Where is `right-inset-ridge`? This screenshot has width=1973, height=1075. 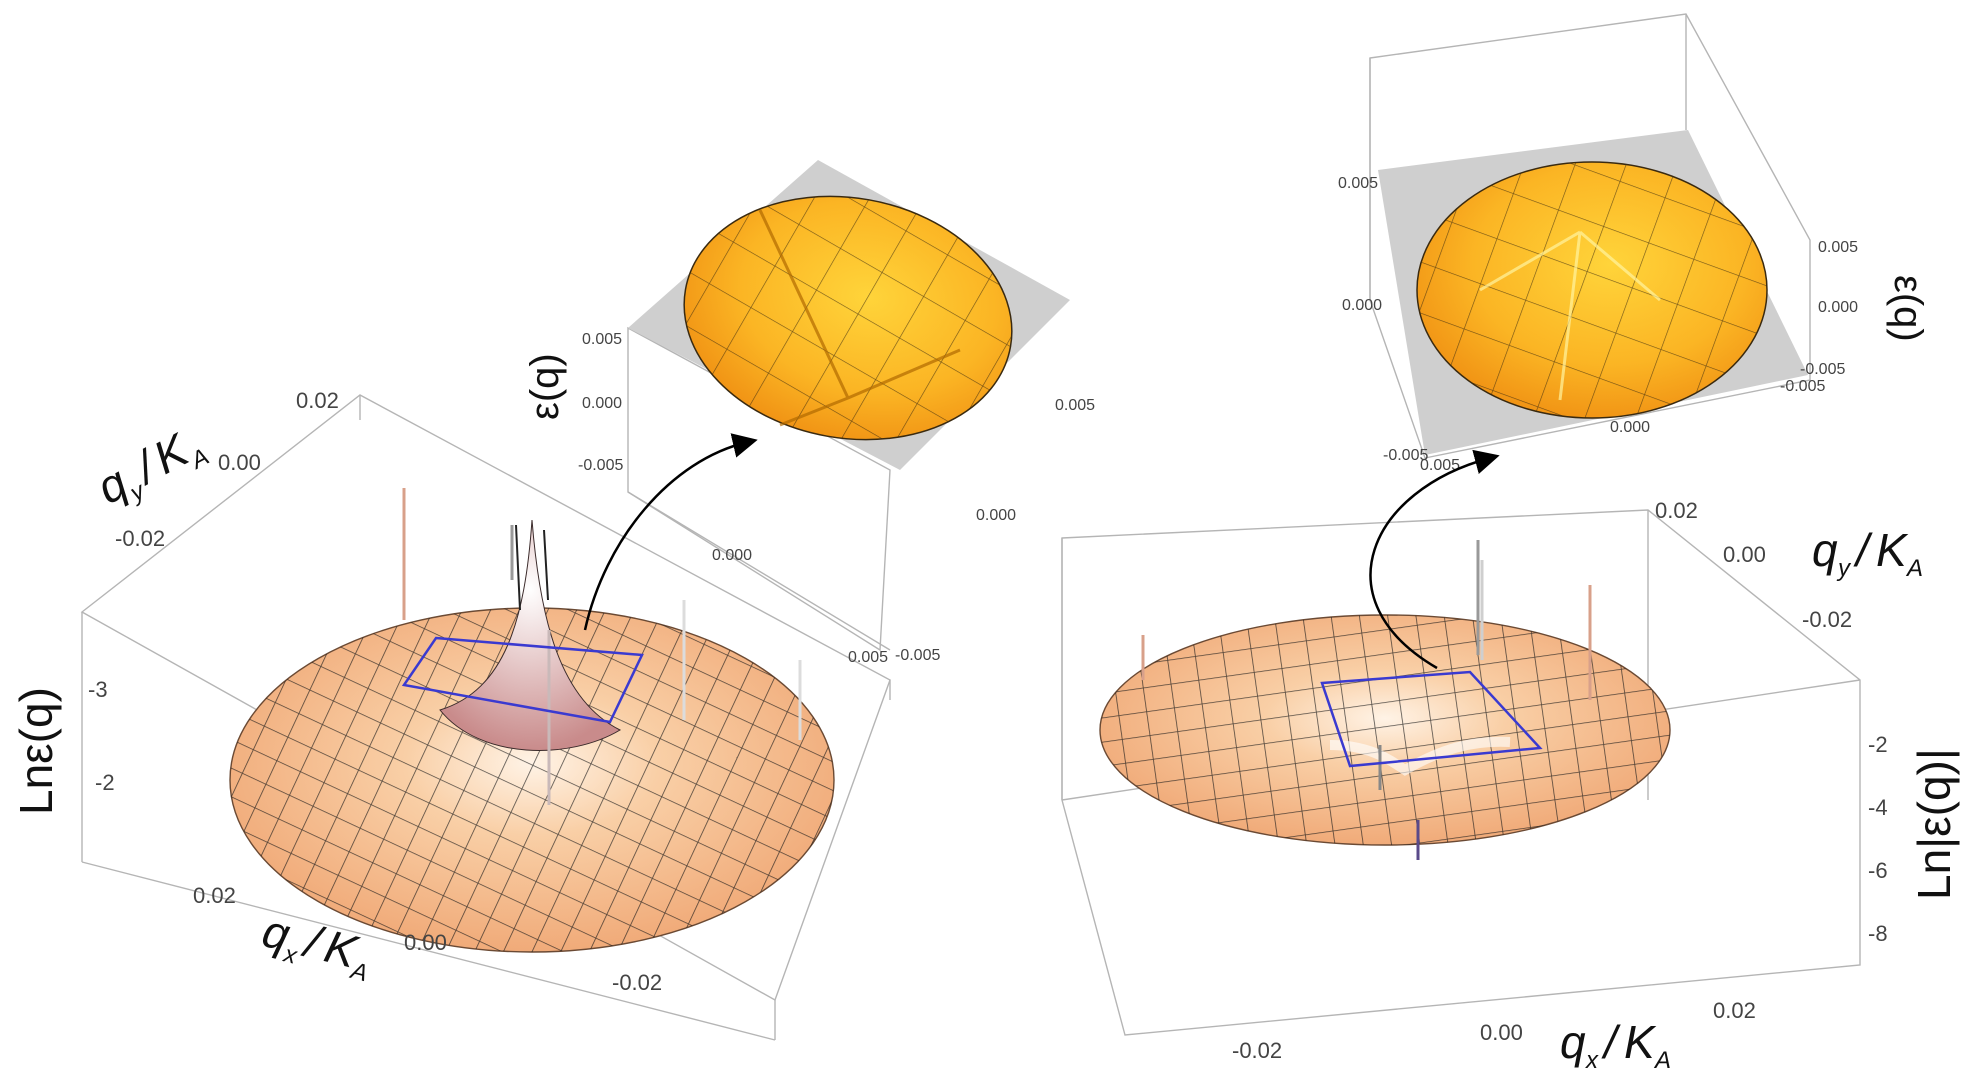
right-inset-ridge is located at coordinates (1570, 315).